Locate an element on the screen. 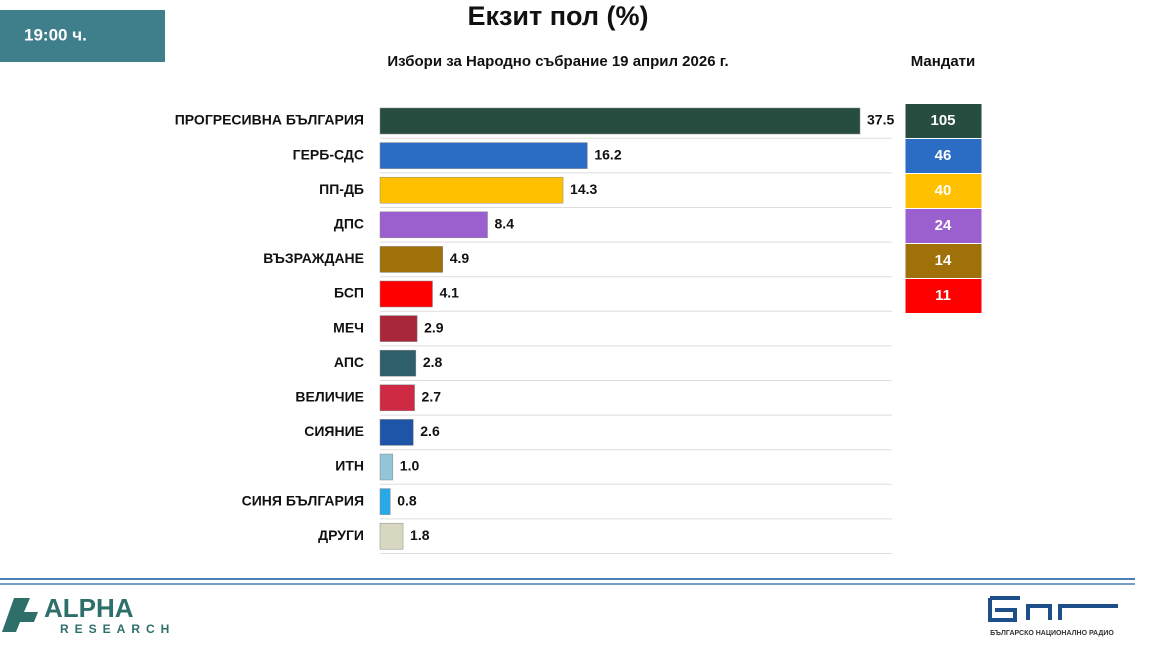 Image resolution: width=1152 pixels, height=648 pixels. category-label: ВЕЛИЧИЕ is located at coordinates (329, 397).